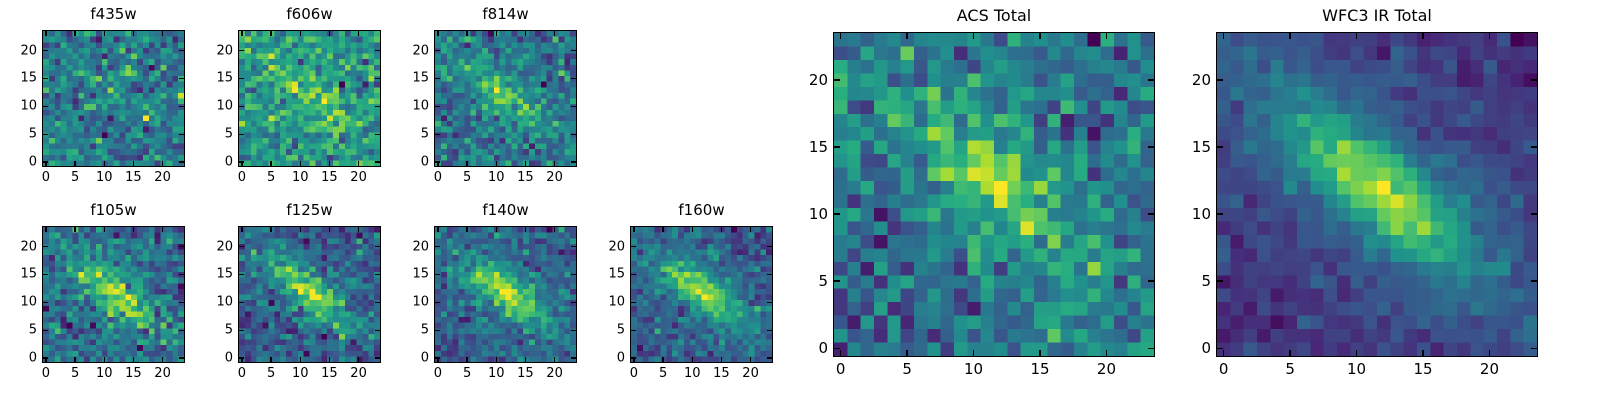 Image resolution: width=1600 pixels, height=400 pixels. Describe the element at coordinates (701, 294) in the screenshot. I see `heatmap-canvas-f160w` at that location.